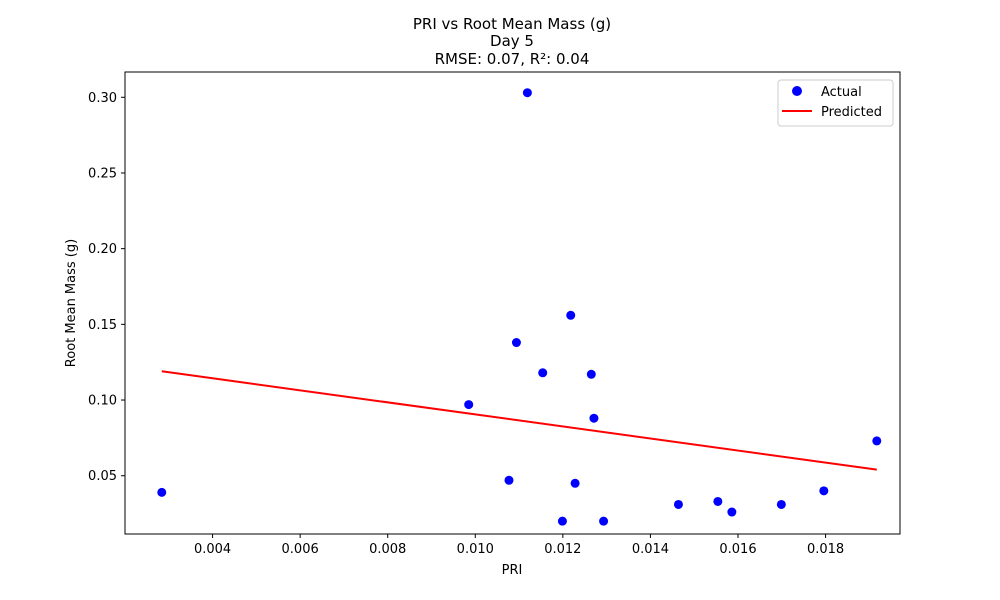 This screenshot has height=600, width=1000. What do you see at coordinates (851, 112) in the screenshot?
I see `legend-label-predicted: Predicted` at bounding box center [851, 112].